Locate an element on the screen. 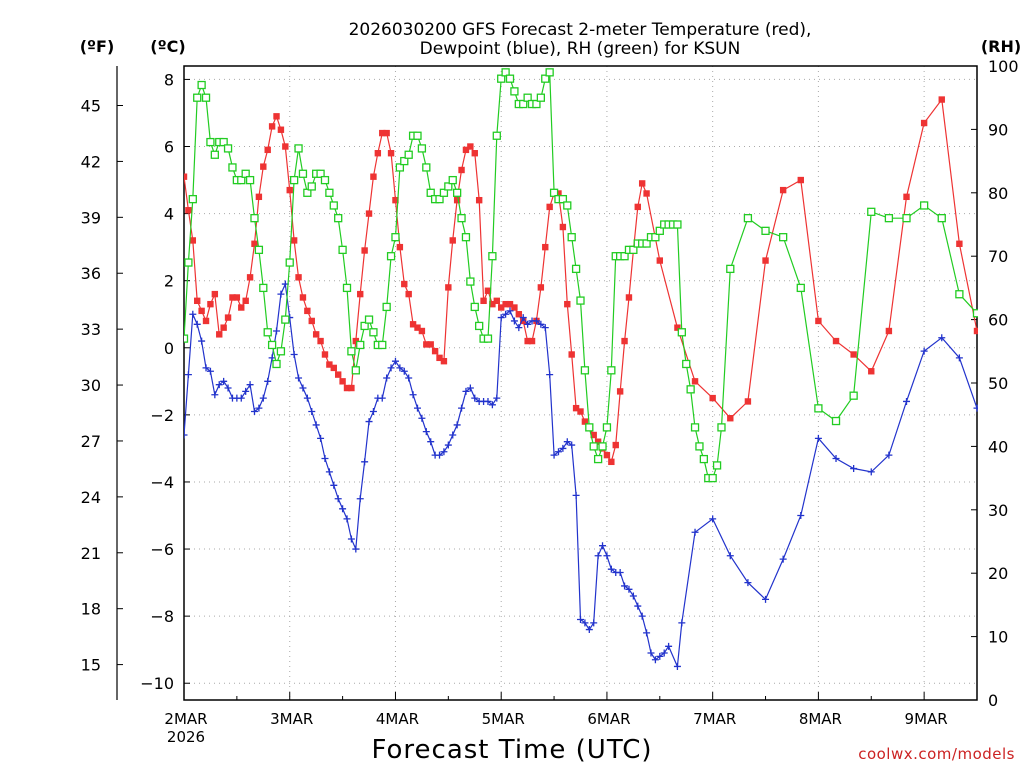 Image resolution: width=1024 pixels, height=768 pixels. fahrenheit-tick-label: 21 is located at coordinates (91, 553).